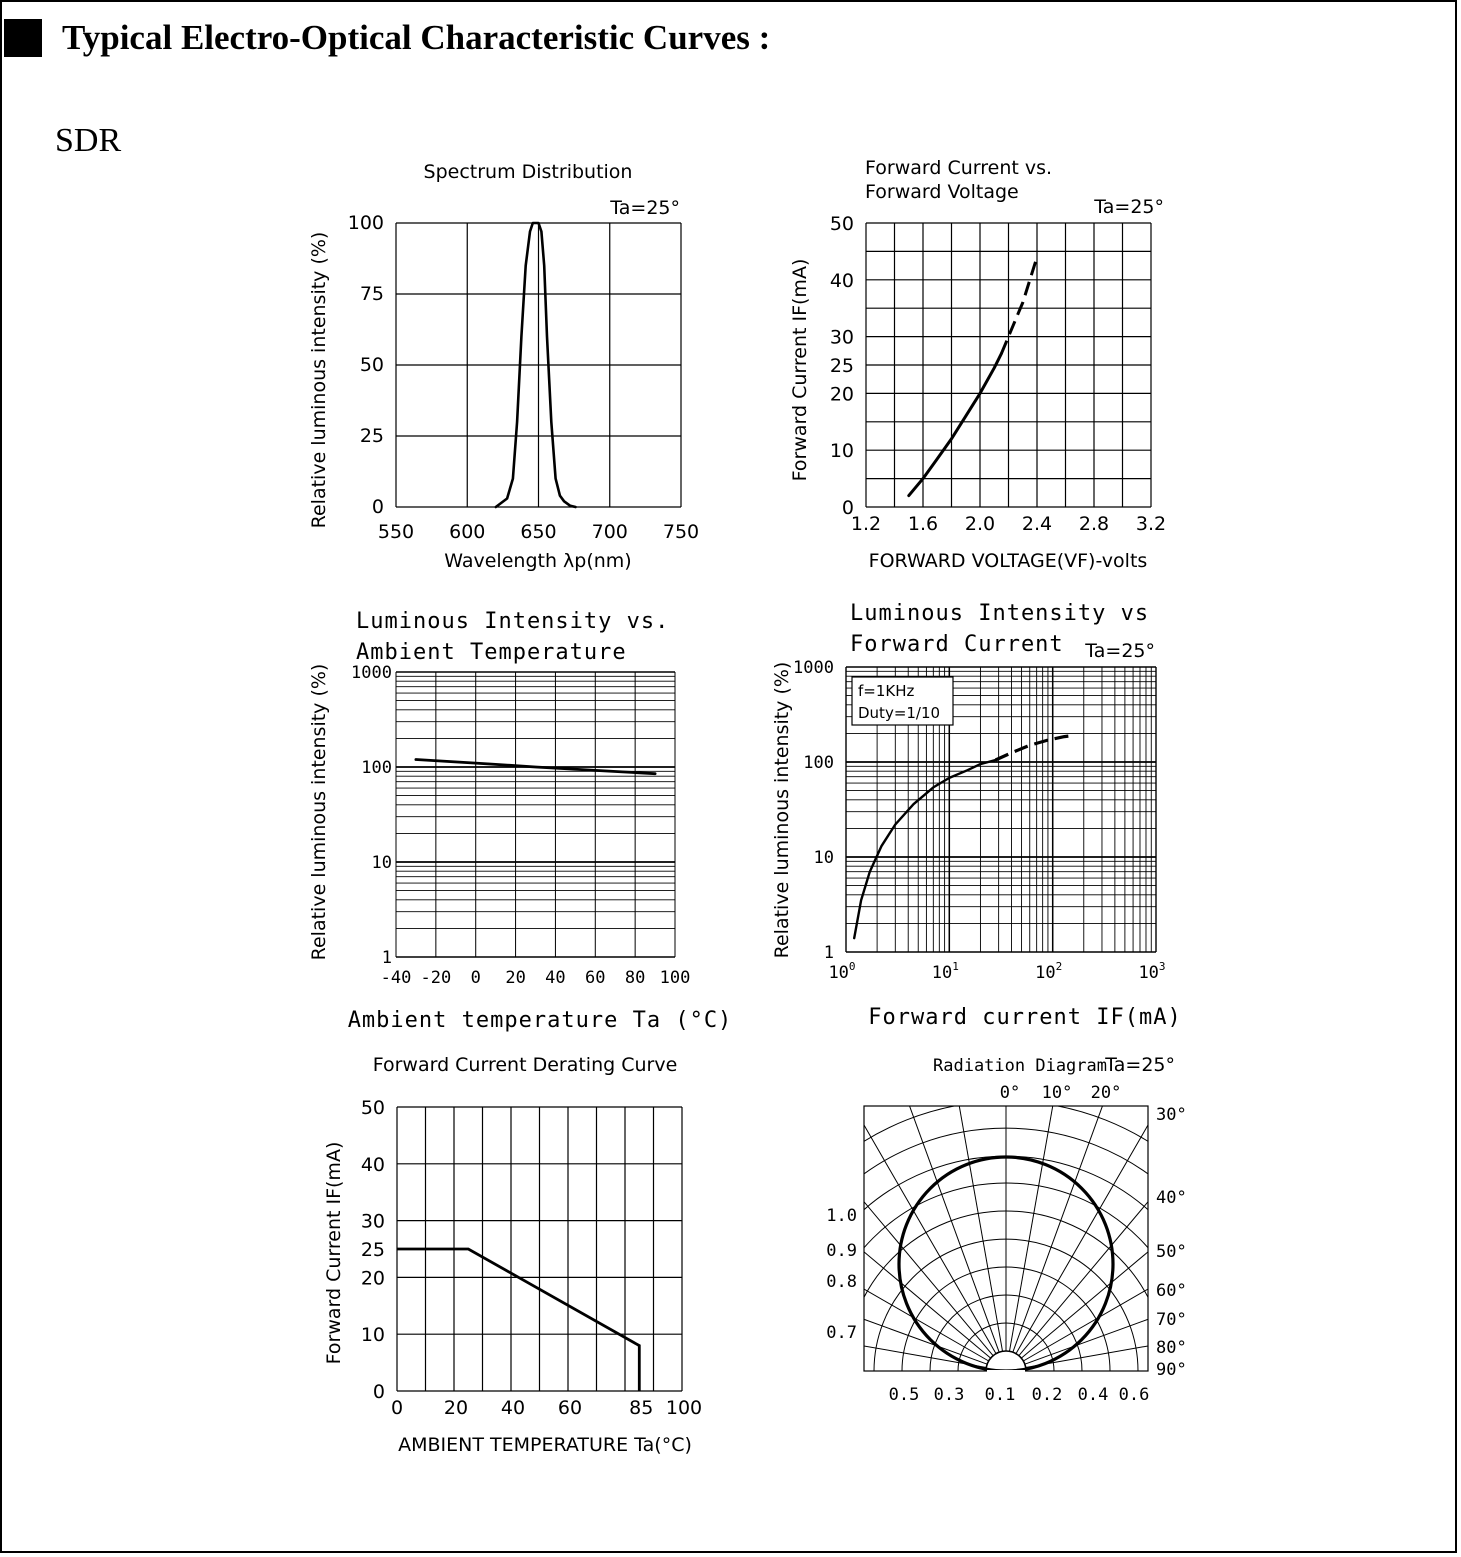 This screenshot has width=1461, height=1557. What do you see at coordinates (570, 1408) in the screenshot?
I see `derating-xtick: 60` at bounding box center [570, 1408].